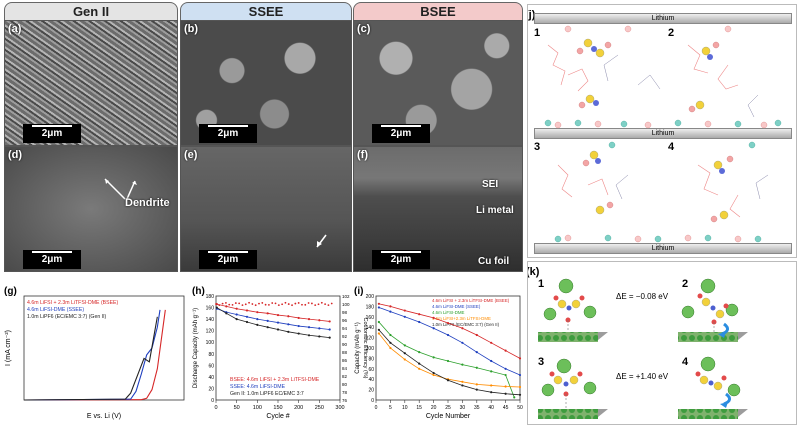 The image size is (800, 426). Describe the element at coordinates (358, 291) in the screenshot. I see `panel-label: (i)` at that location.